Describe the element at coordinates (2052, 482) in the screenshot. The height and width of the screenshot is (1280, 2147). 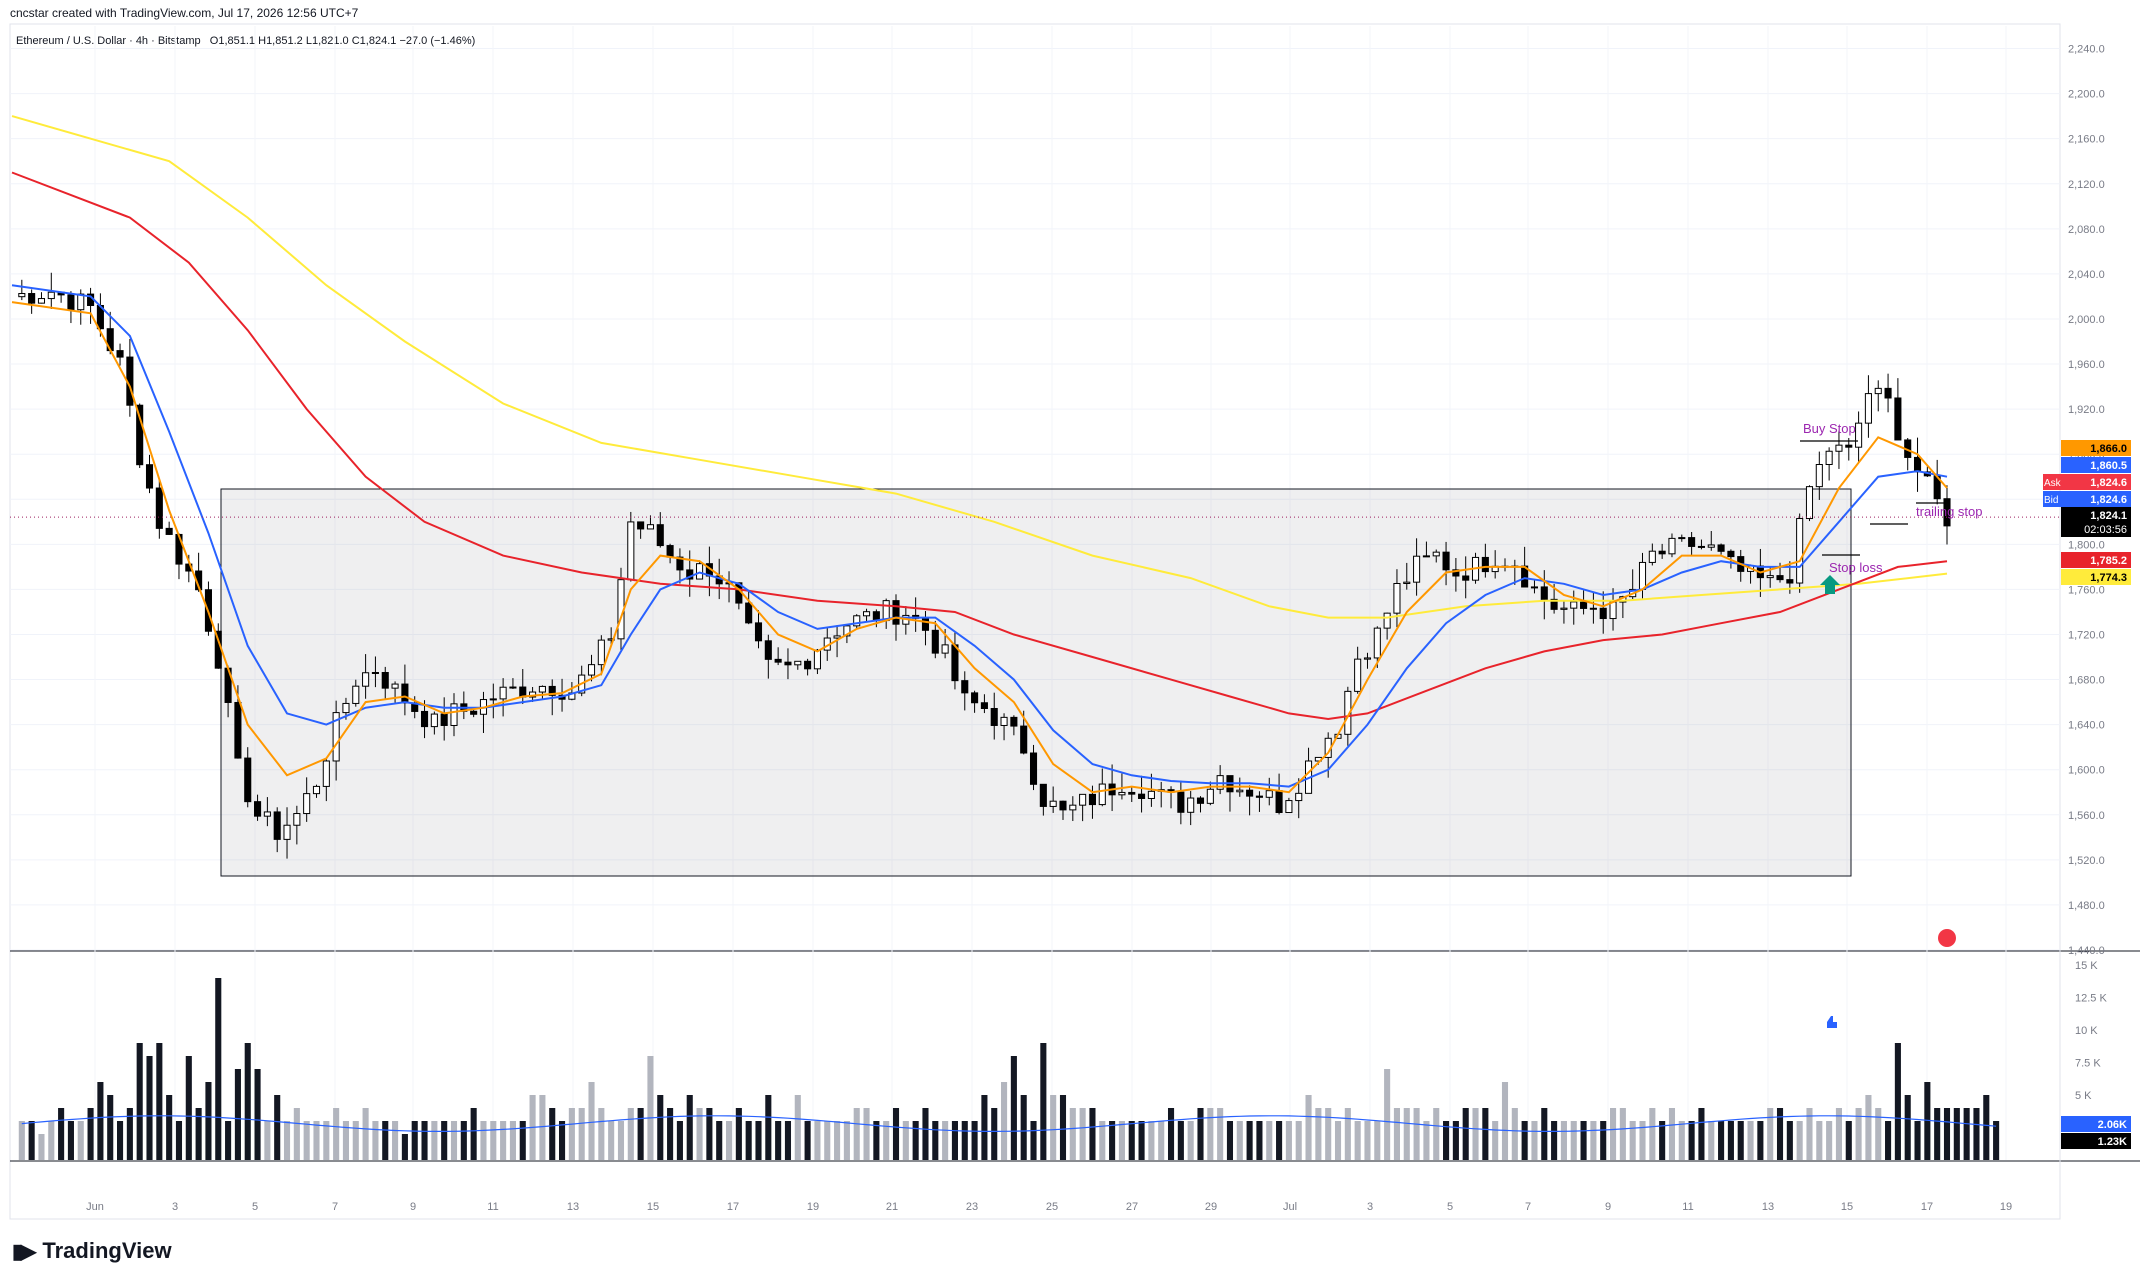
I see `ask-badge-tag` at that location.